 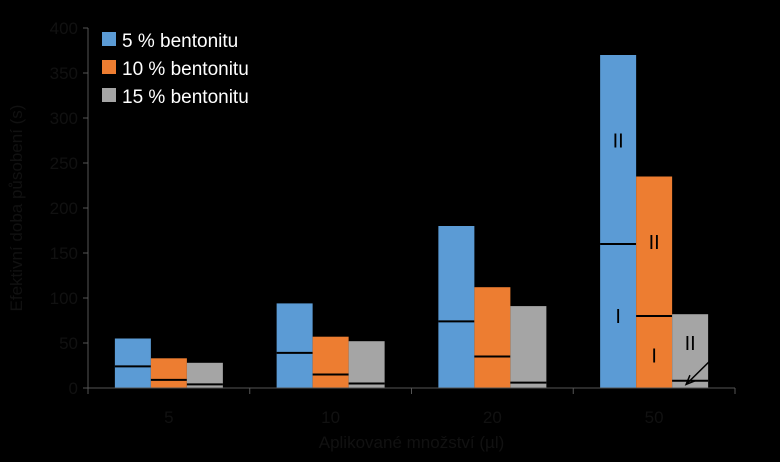 What do you see at coordinates (702, 368) in the screenshot?
I see `annotation-arrow-line` at bounding box center [702, 368].